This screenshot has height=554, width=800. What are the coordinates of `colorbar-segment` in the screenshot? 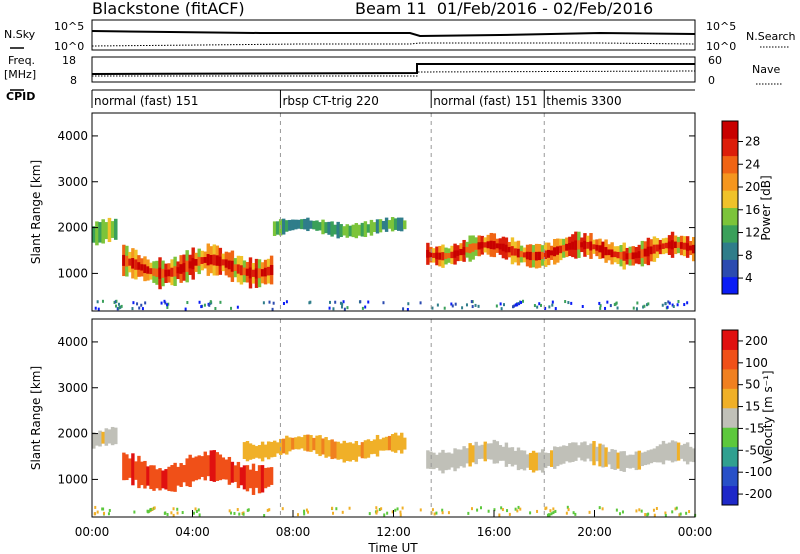 It's located at (730, 359).